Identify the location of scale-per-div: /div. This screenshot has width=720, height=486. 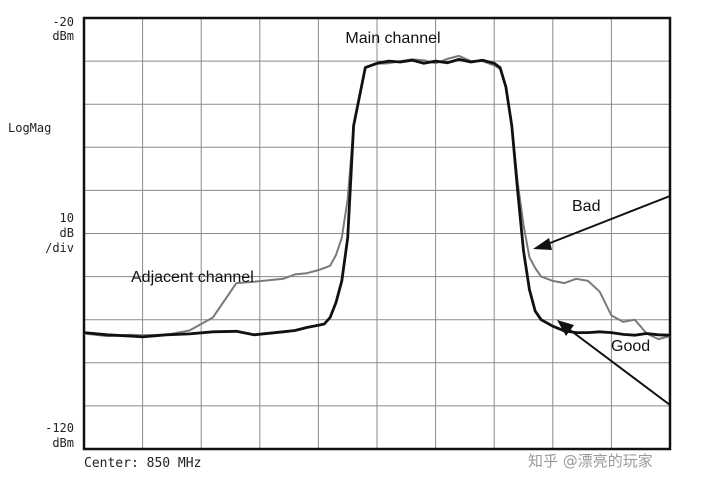
(59, 248).